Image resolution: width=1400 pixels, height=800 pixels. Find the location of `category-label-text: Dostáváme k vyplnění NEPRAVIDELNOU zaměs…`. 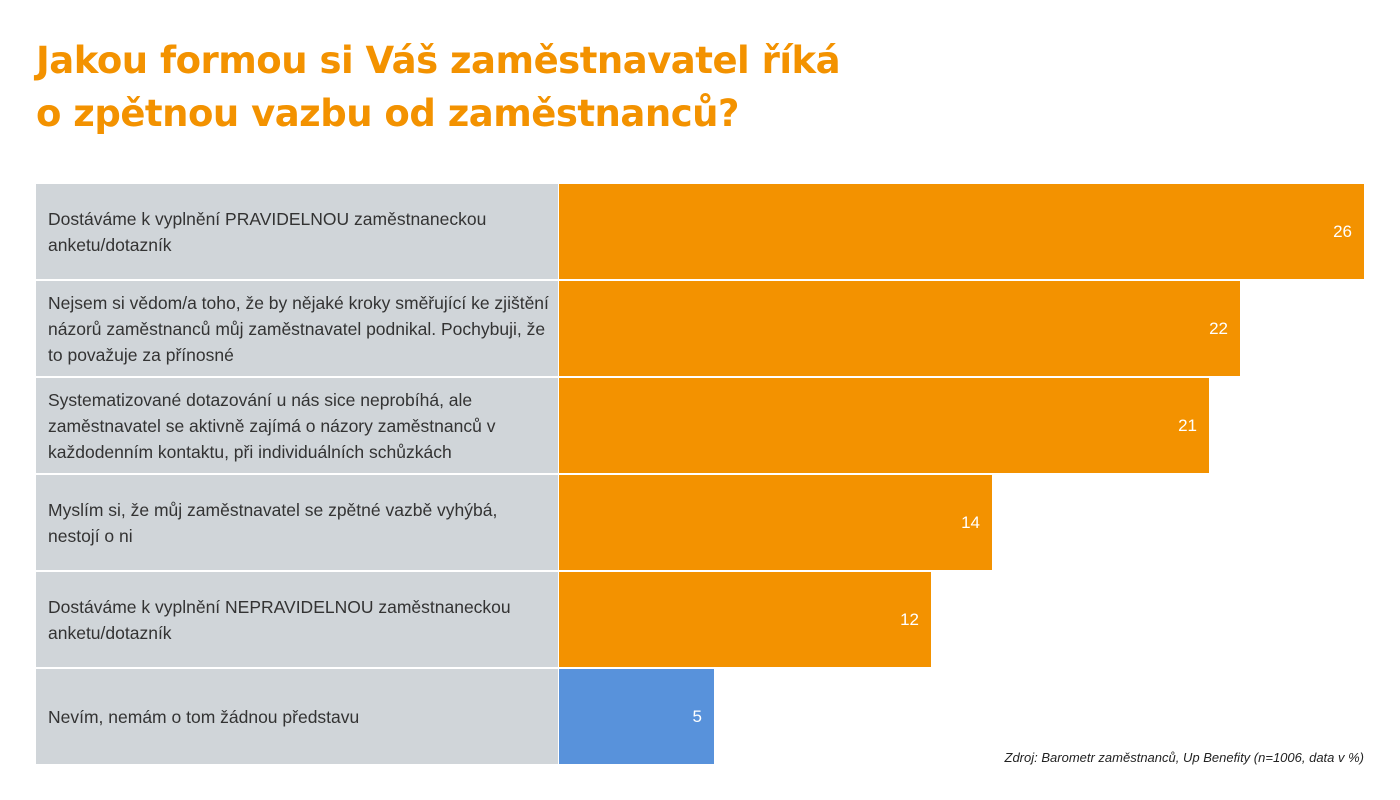

category-label-text: Dostáváme k vyplnění NEPRAVIDELNOU zaměs… is located at coordinates (279, 619).